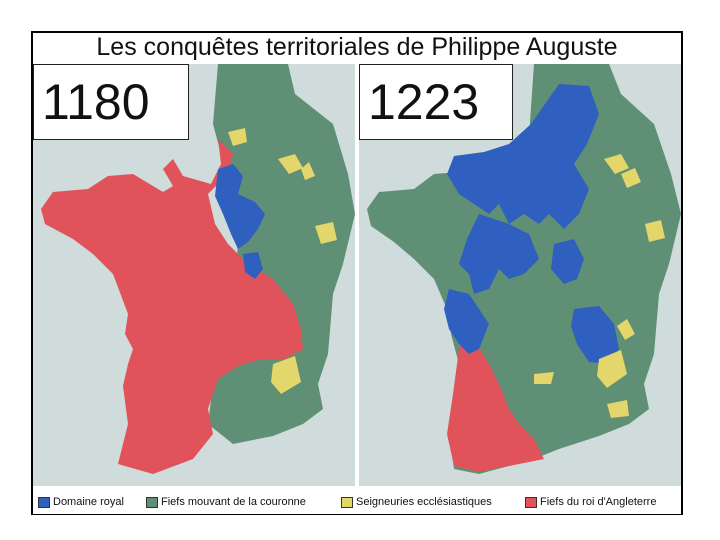  What do you see at coordinates (495, 403) in the screenshot?
I see `region-fiefs-angleterre` at bounding box center [495, 403].